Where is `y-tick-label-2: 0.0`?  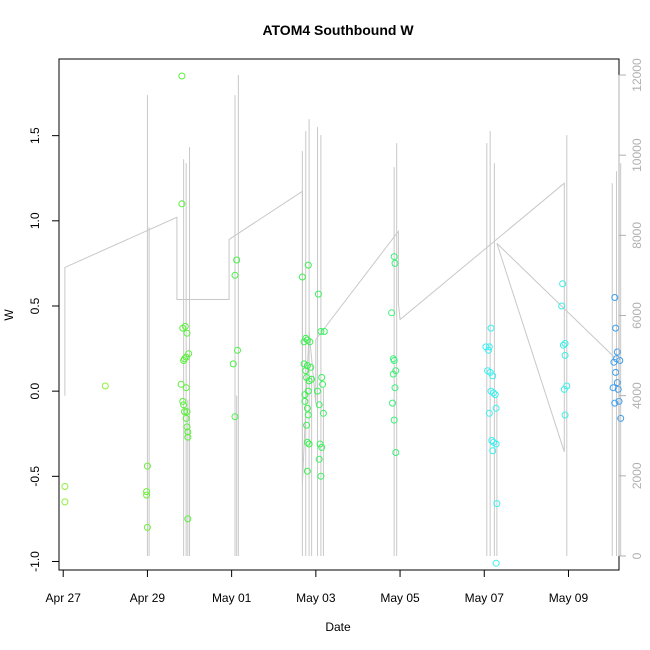 y-tick-label-2: 0.0 is located at coordinates (35, 390).